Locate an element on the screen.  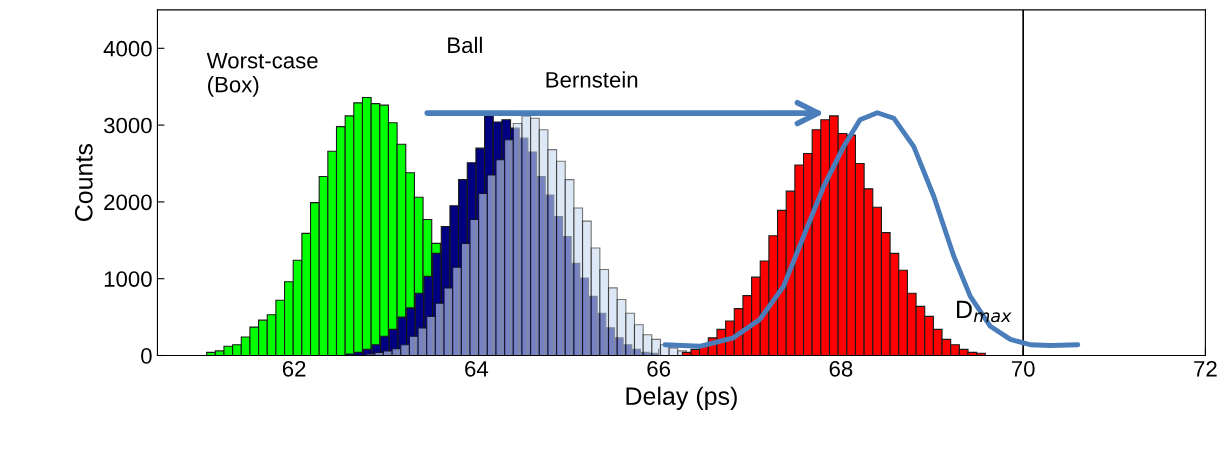
x-tick-label: 72 is located at coordinates (1205, 368).